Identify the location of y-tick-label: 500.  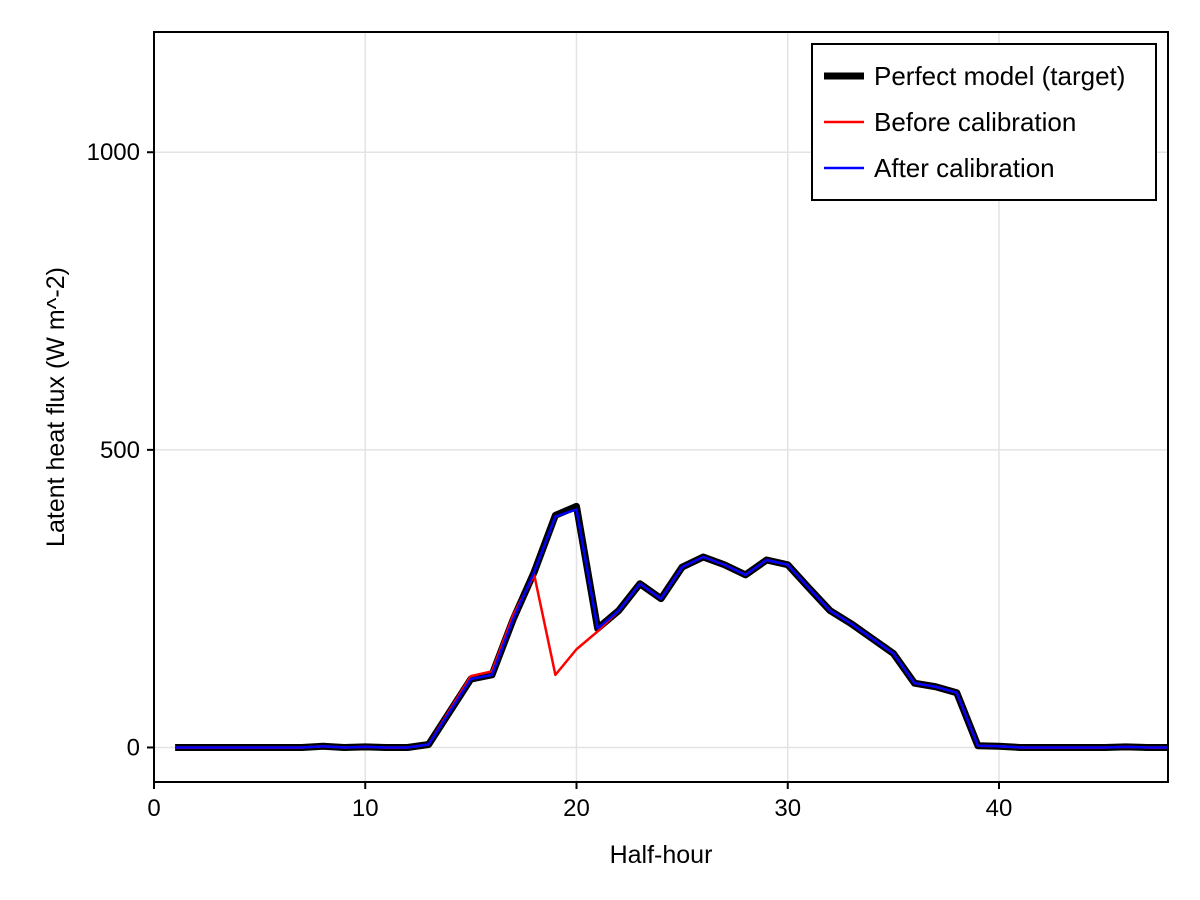
(120, 450).